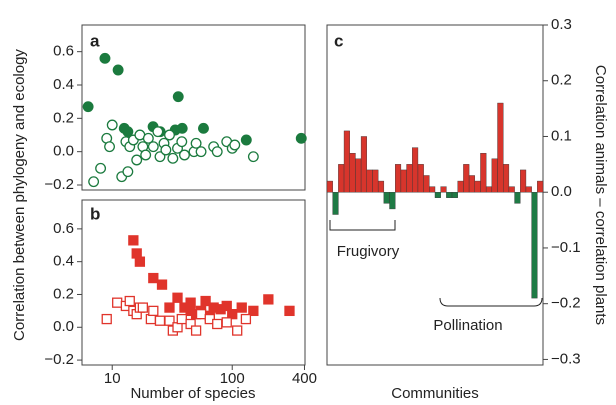  Describe the element at coordinates (112, 378) in the screenshot. I see `x-tick-label: 10` at that location.